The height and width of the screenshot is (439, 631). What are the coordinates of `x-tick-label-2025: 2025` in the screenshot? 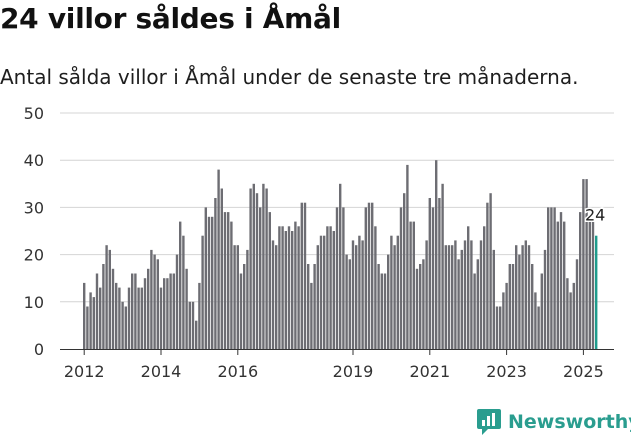 It's located at (583, 371).